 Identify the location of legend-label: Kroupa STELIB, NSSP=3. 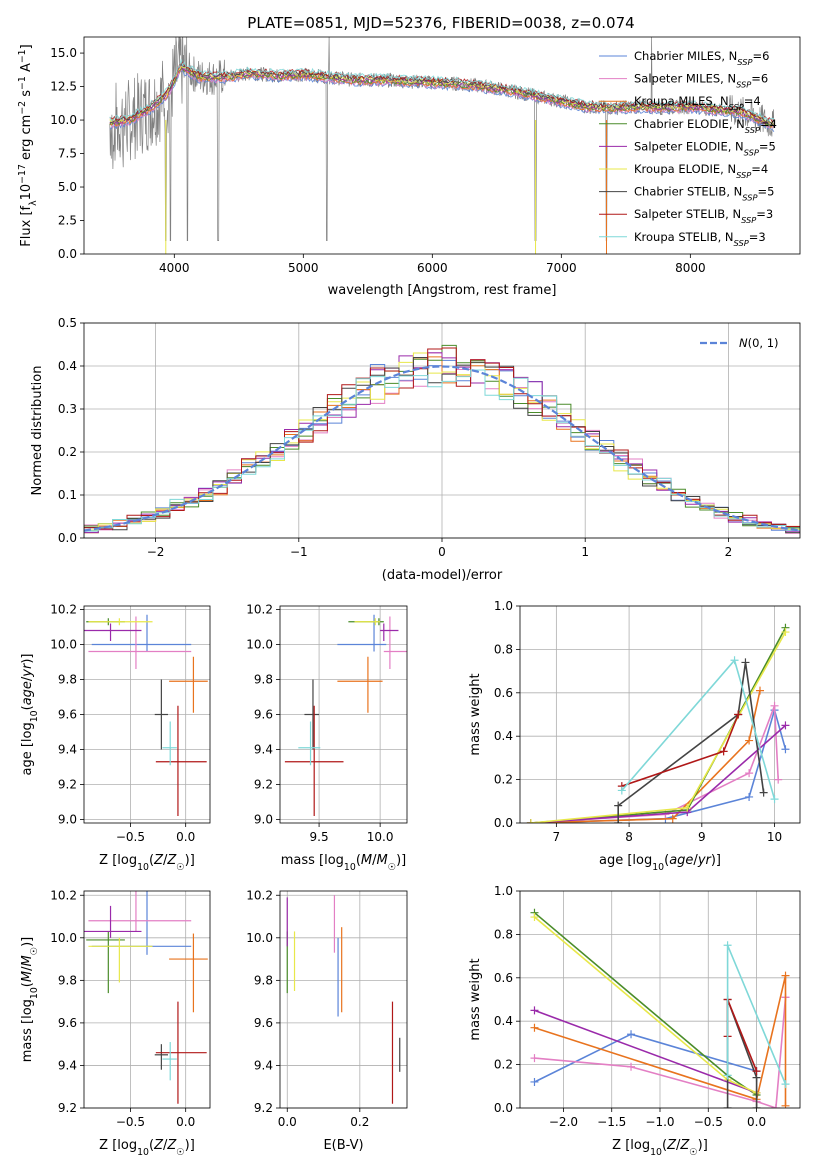
(700, 239).